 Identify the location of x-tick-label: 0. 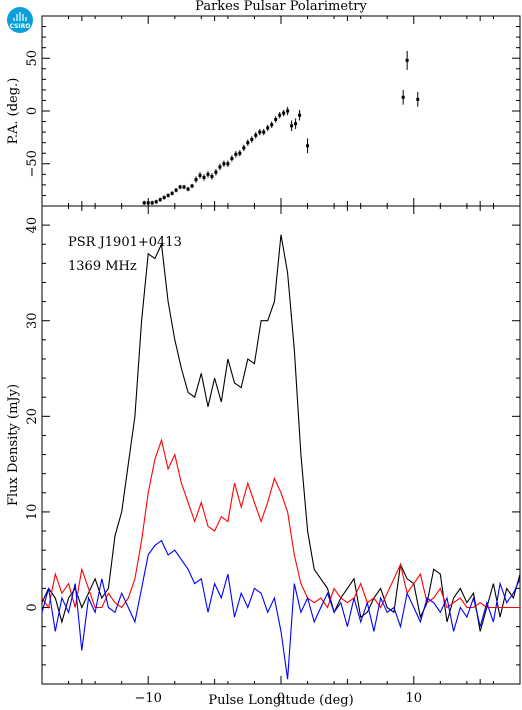
(281, 698).